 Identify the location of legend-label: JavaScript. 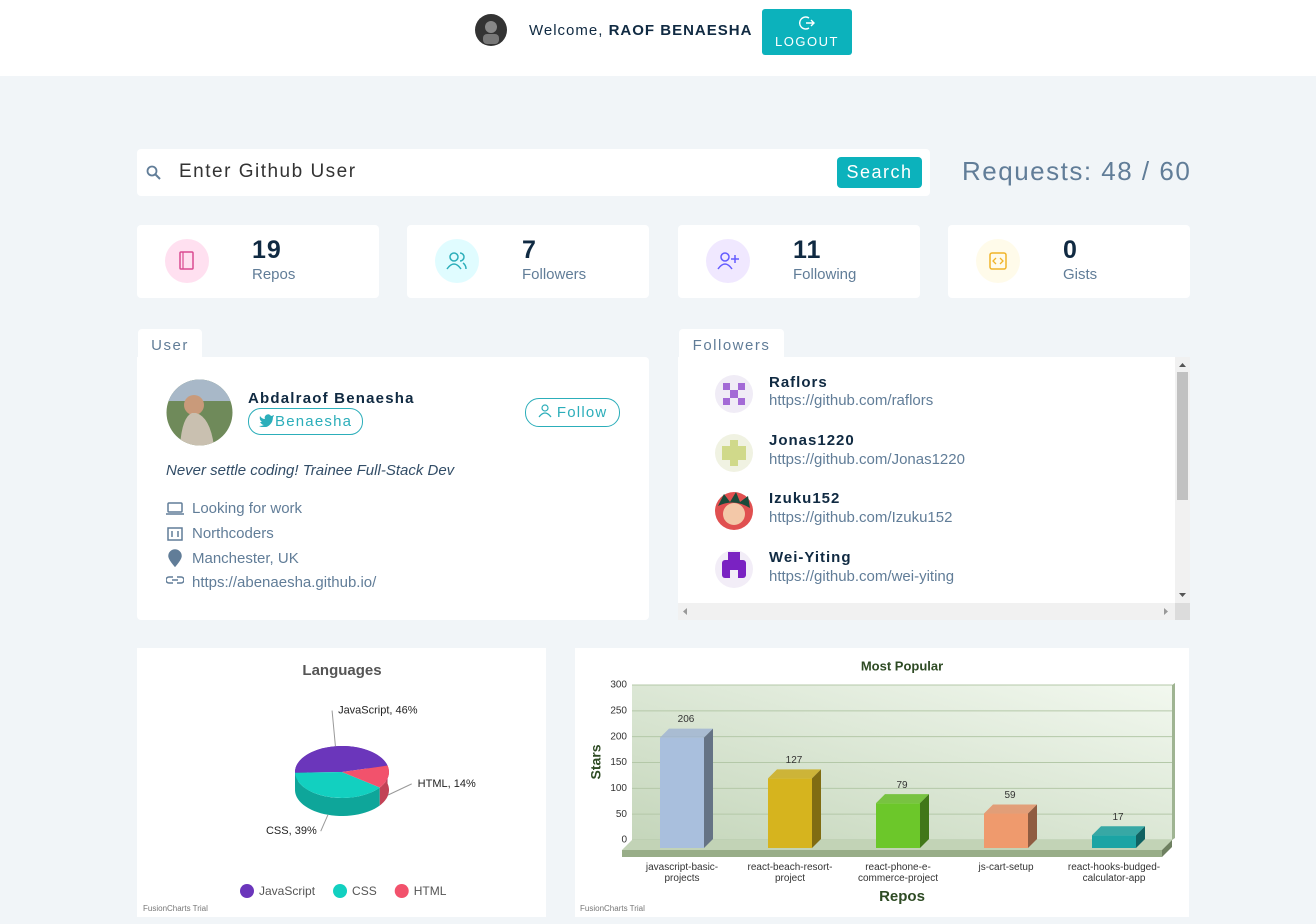
(287, 891).